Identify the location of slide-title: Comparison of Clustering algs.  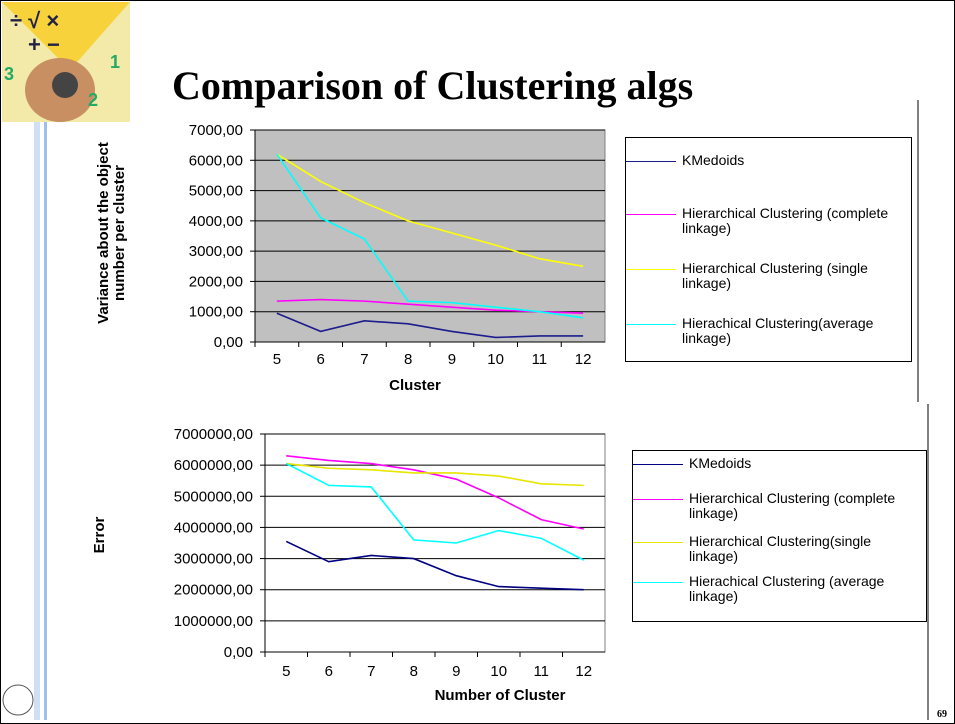
(433, 85).